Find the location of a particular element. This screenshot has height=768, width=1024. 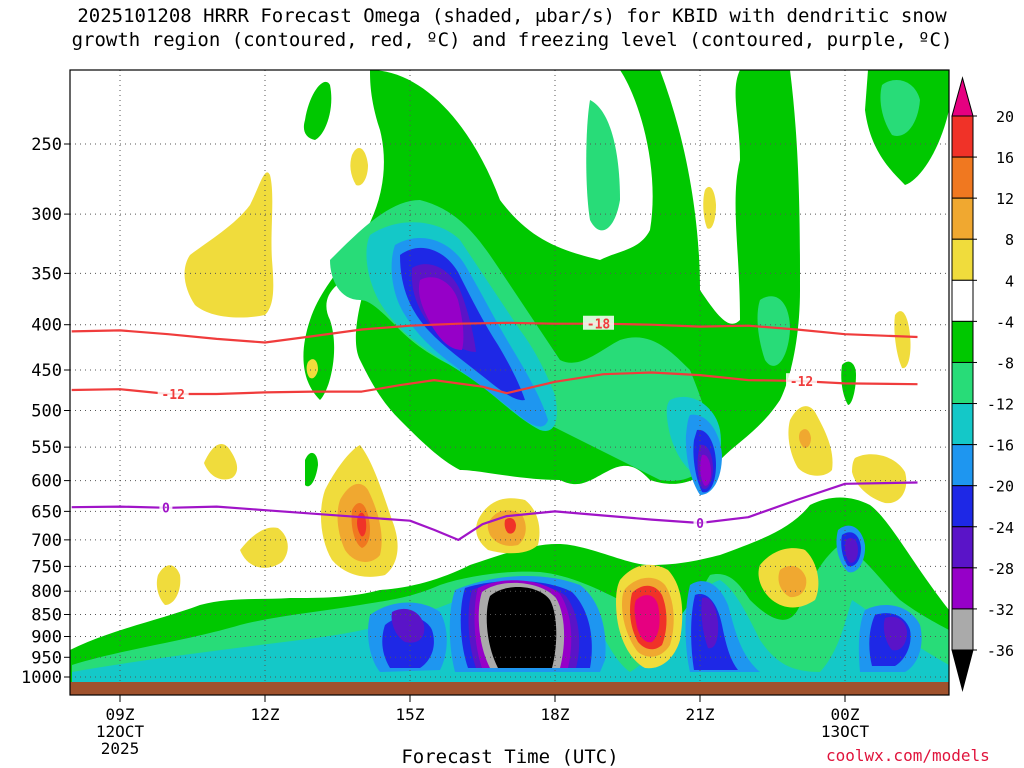

omega-region-purple-lower-right is located at coordinates (710, 623).